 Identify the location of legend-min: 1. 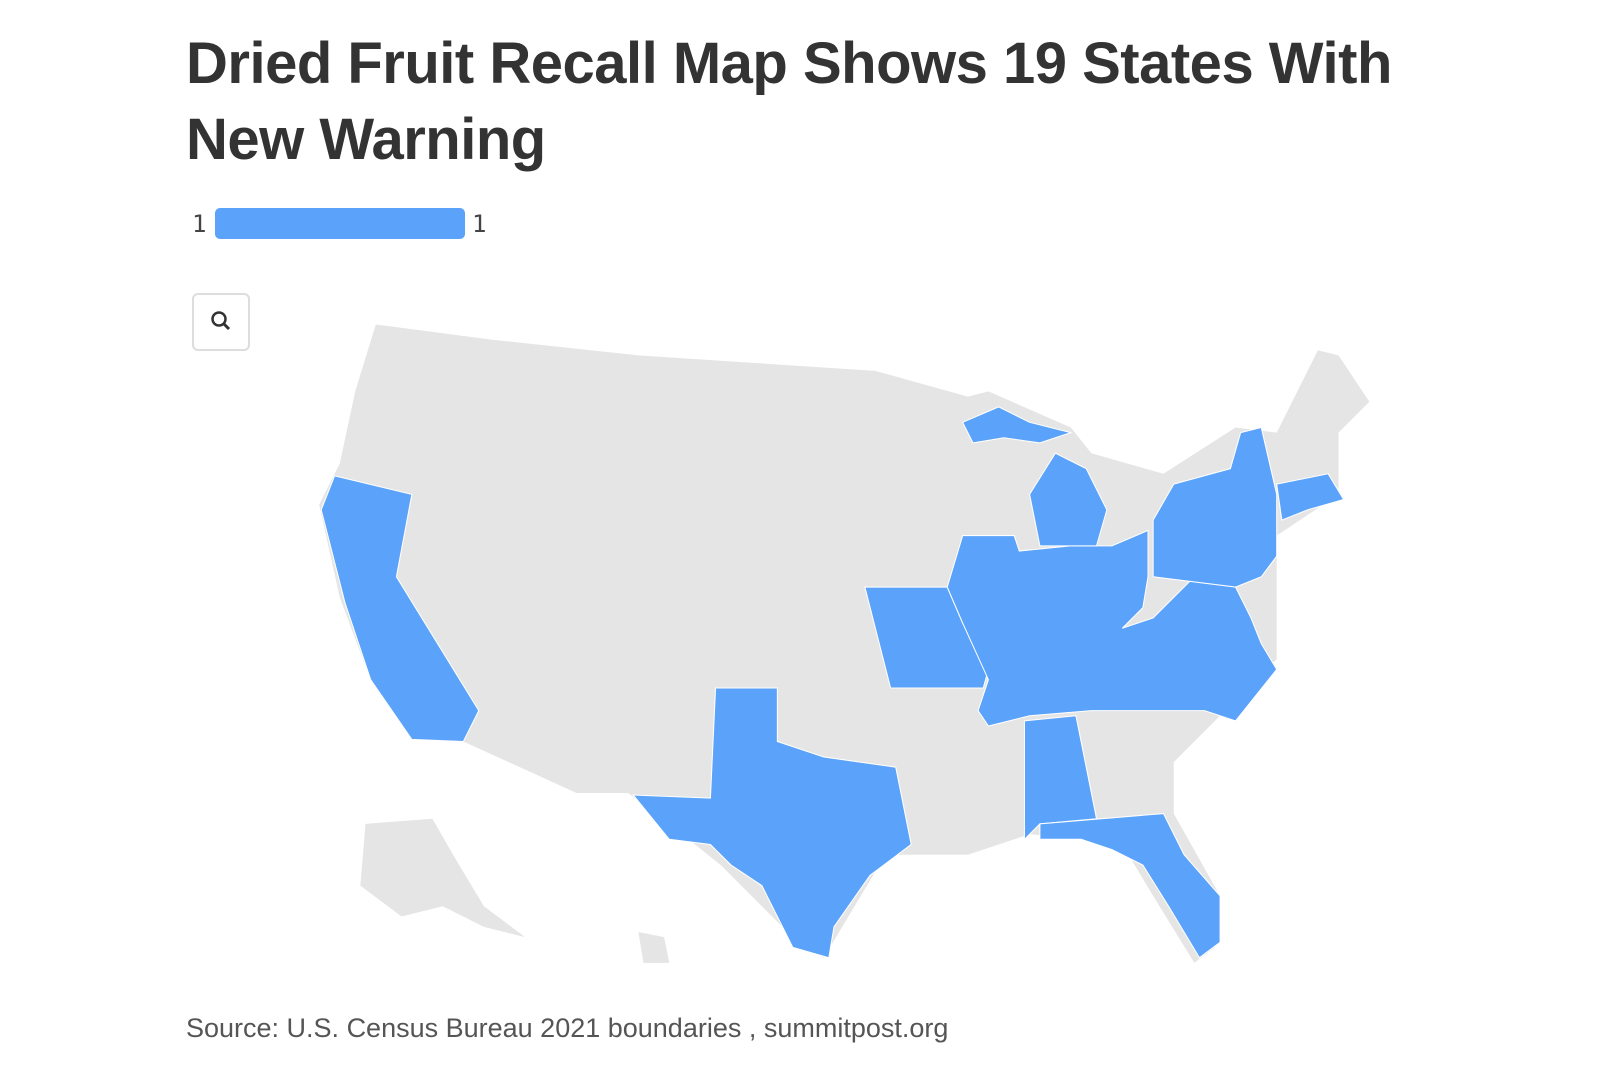
(199, 224).